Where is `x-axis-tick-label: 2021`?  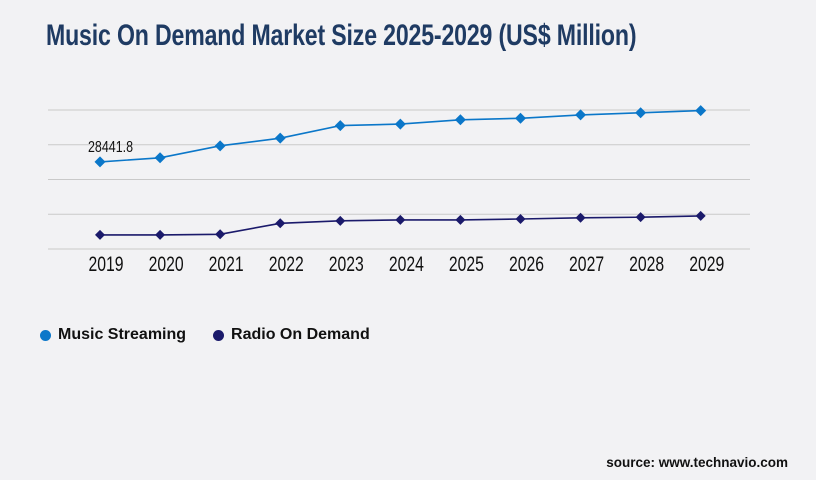 x-axis-tick-label: 2021 is located at coordinates (226, 264).